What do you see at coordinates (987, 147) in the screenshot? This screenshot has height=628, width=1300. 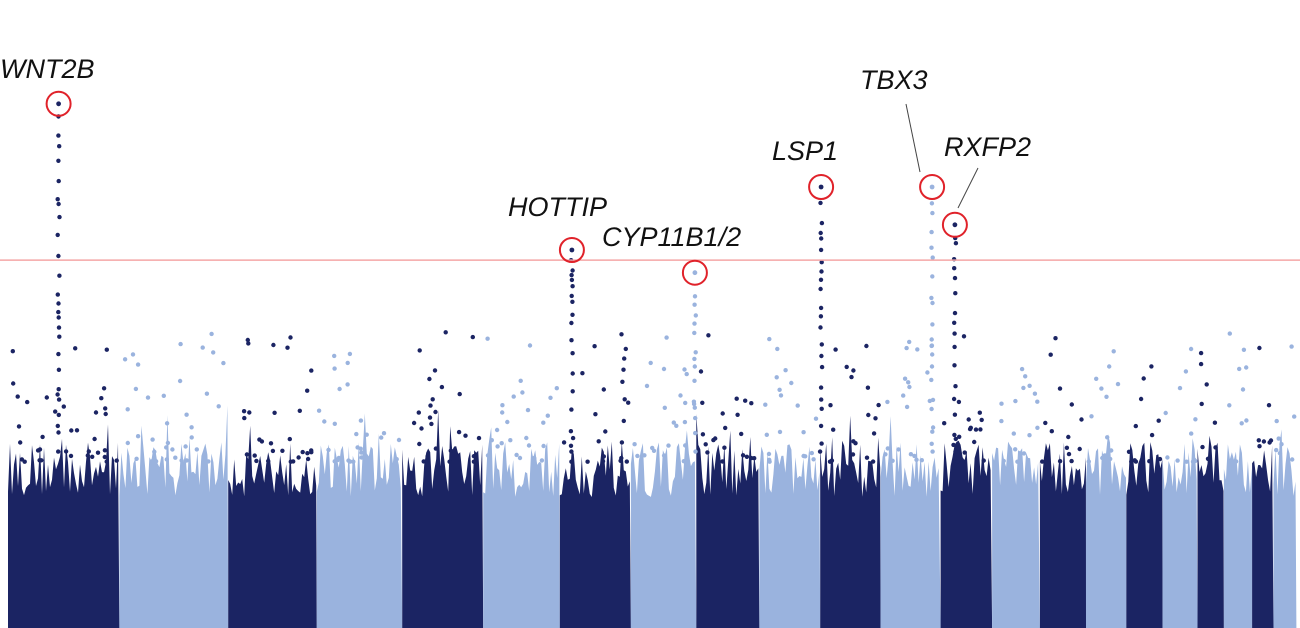 I see `gene-label: RXFP2` at bounding box center [987, 147].